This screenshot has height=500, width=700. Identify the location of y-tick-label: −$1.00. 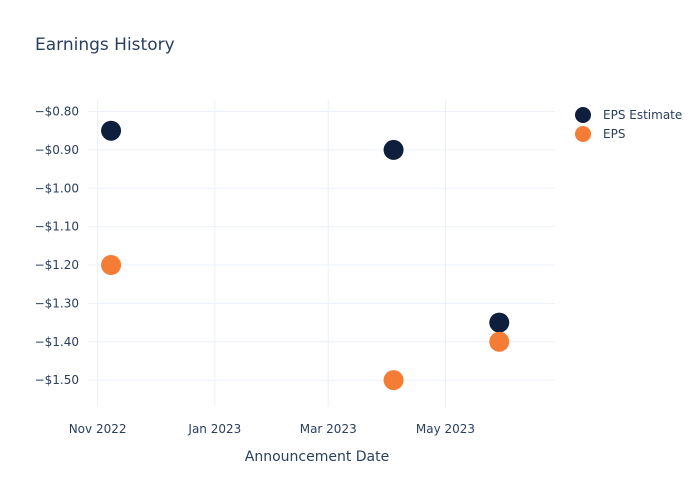
(57, 188).